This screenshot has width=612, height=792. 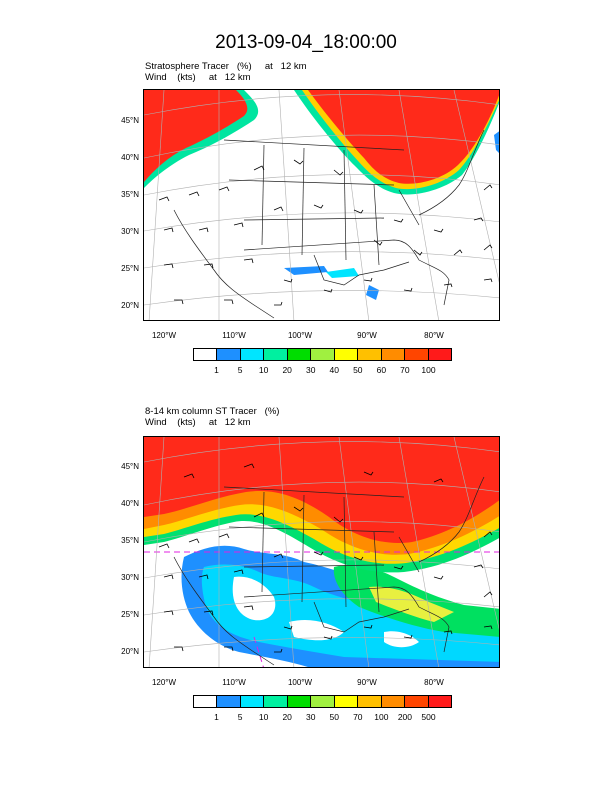 I want to click on panel-2-lon-label: 120°W, so click(x=164, y=682).